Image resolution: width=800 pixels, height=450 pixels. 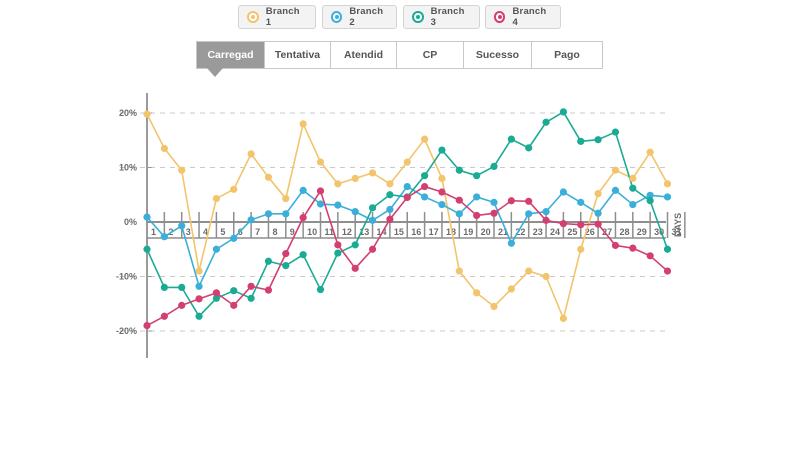 I want to click on tab-carregad: Carregad, so click(x=231, y=59).